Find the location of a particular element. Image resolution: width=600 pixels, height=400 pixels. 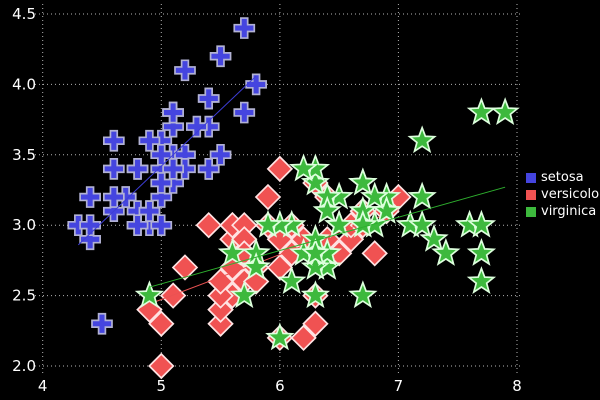

x-tick-label: 8 is located at coordinates (517, 386).